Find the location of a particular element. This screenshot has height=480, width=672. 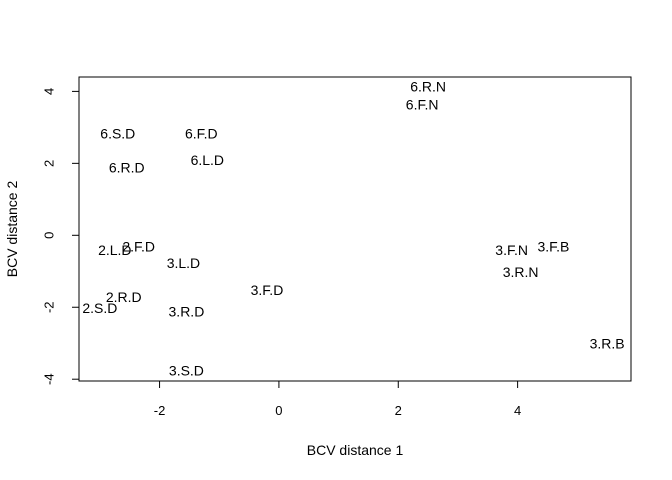

point-label: 6.R.N is located at coordinates (428, 86).